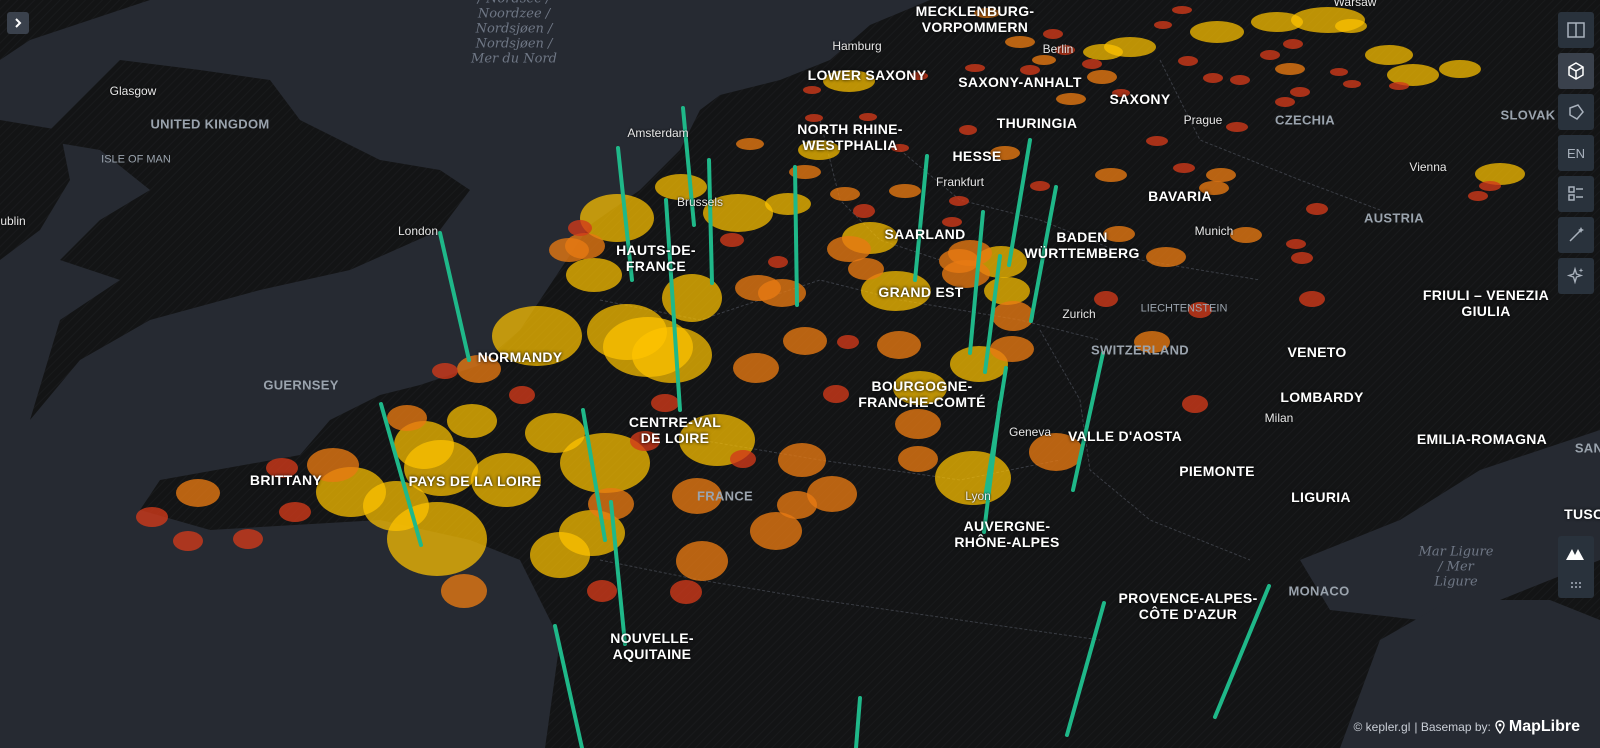 The width and height of the screenshot is (1600, 748). I want to click on kepler-attribution-link: © kepler.gl, so click(1382, 727).